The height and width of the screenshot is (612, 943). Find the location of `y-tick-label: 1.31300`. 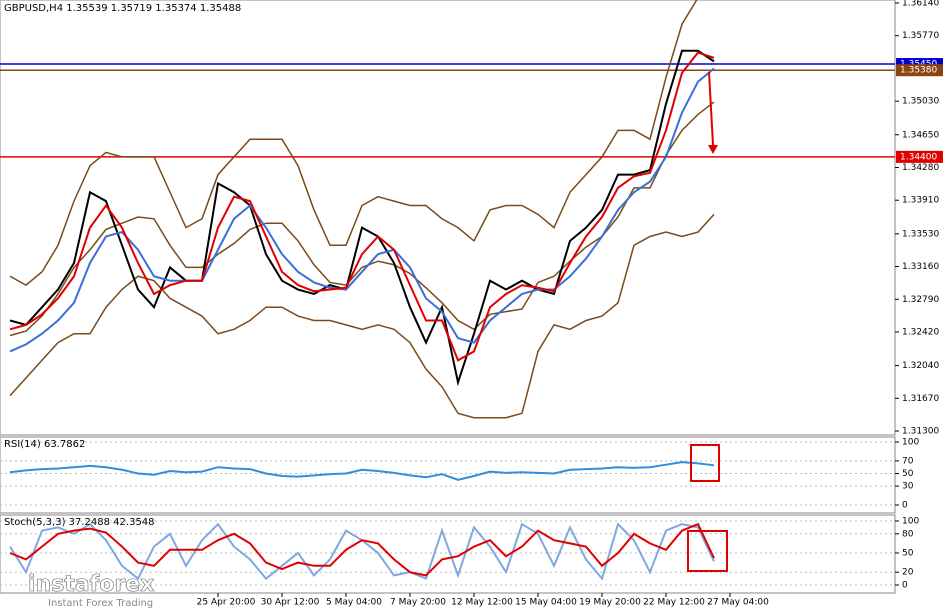

y-tick-label: 1.31300 is located at coordinates (920, 432).